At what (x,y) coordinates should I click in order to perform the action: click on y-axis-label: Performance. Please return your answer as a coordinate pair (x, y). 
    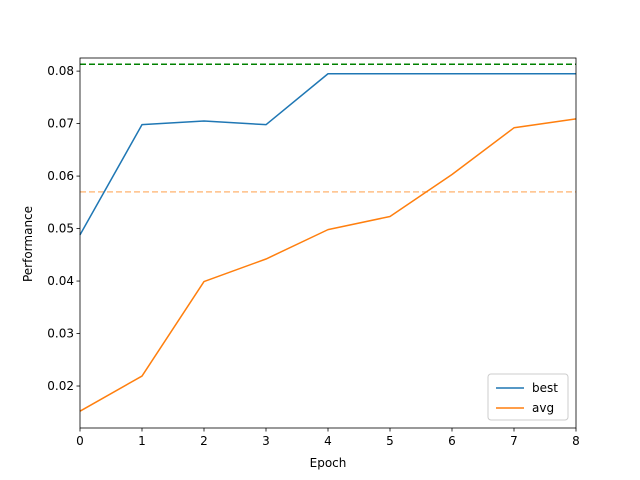
    Looking at the image, I should click on (28, 244).